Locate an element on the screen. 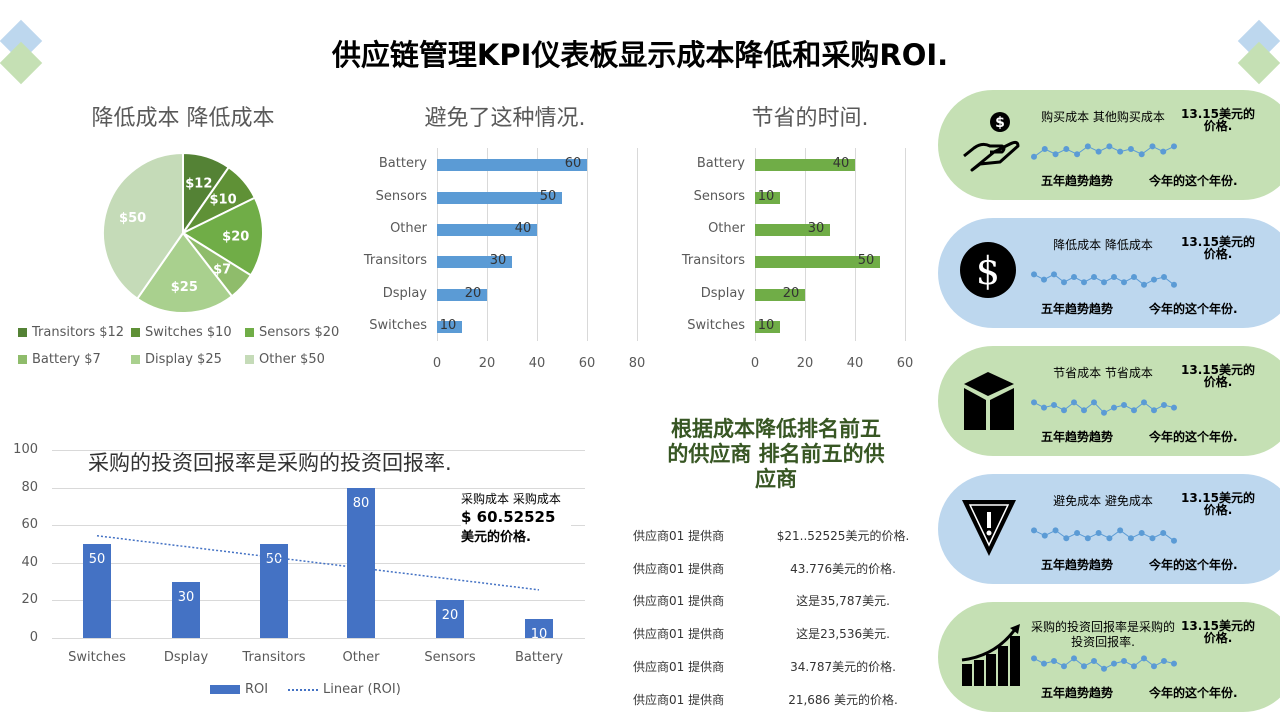 The height and width of the screenshot is (720, 1280). legend-label: Other $50 is located at coordinates (292, 359).